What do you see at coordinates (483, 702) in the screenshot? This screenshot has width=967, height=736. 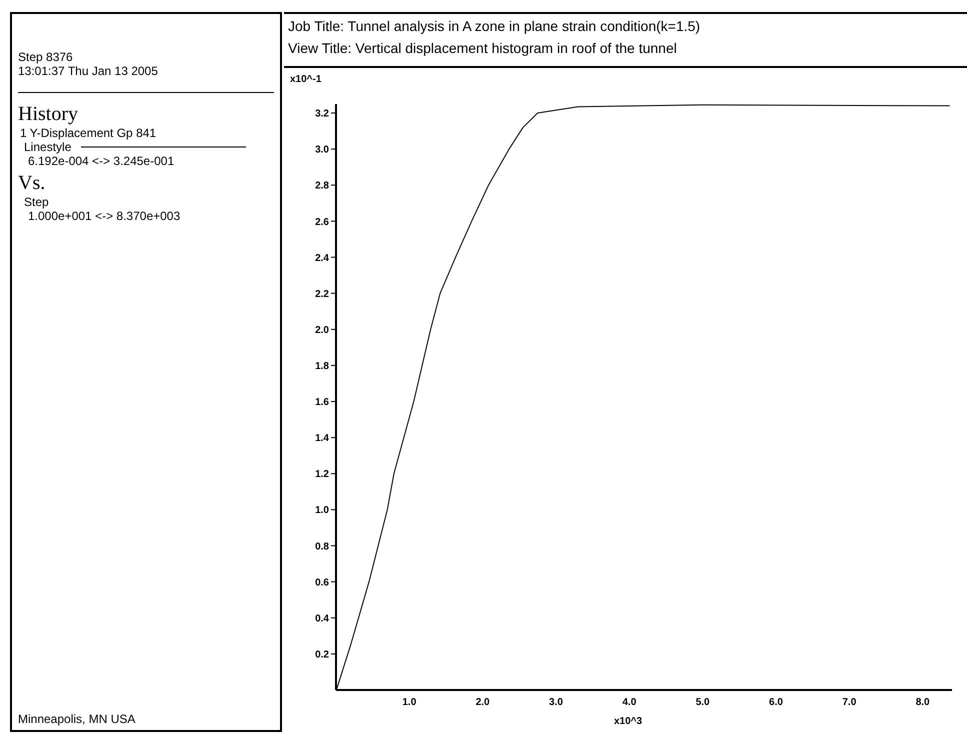 I see `x-tick-label: 2.0` at bounding box center [483, 702].